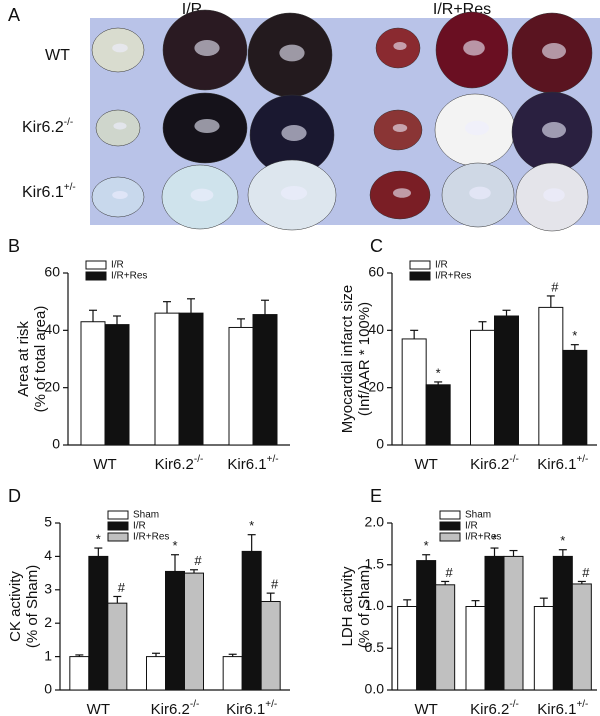  Describe the element at coordinates (15, 606) in the screenshot. I see `y-axis-label: CK activity` at that location.